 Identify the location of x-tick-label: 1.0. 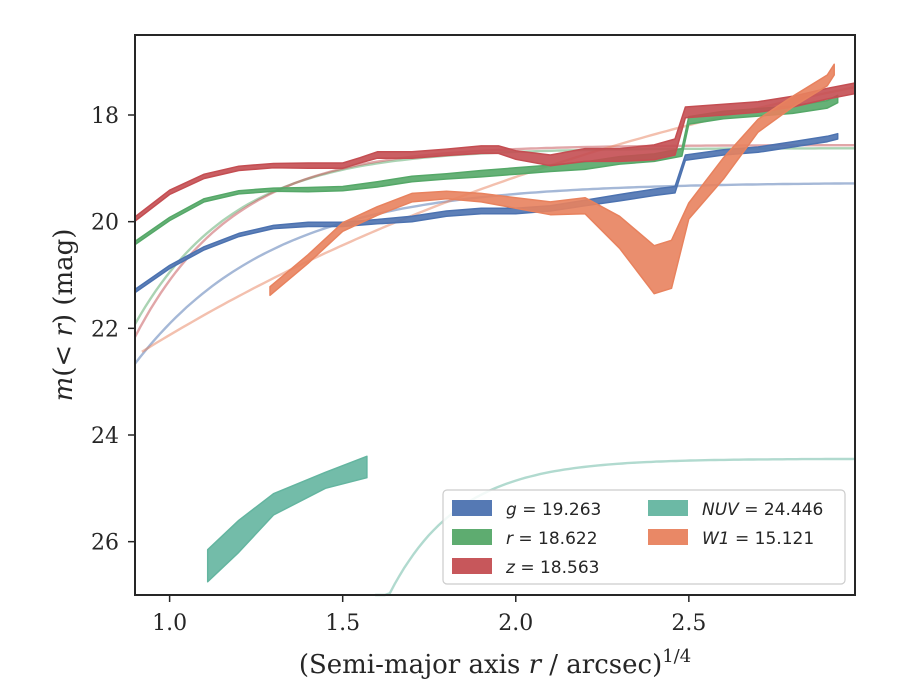
(169, 623).